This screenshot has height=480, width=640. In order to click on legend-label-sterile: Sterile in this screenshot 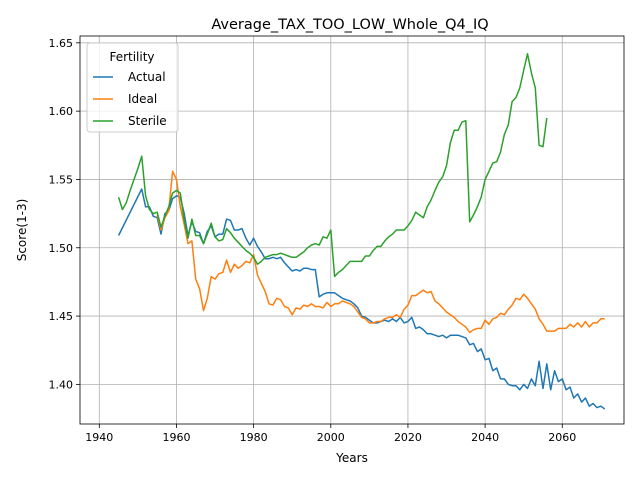, I will do `click(147, 121)`.